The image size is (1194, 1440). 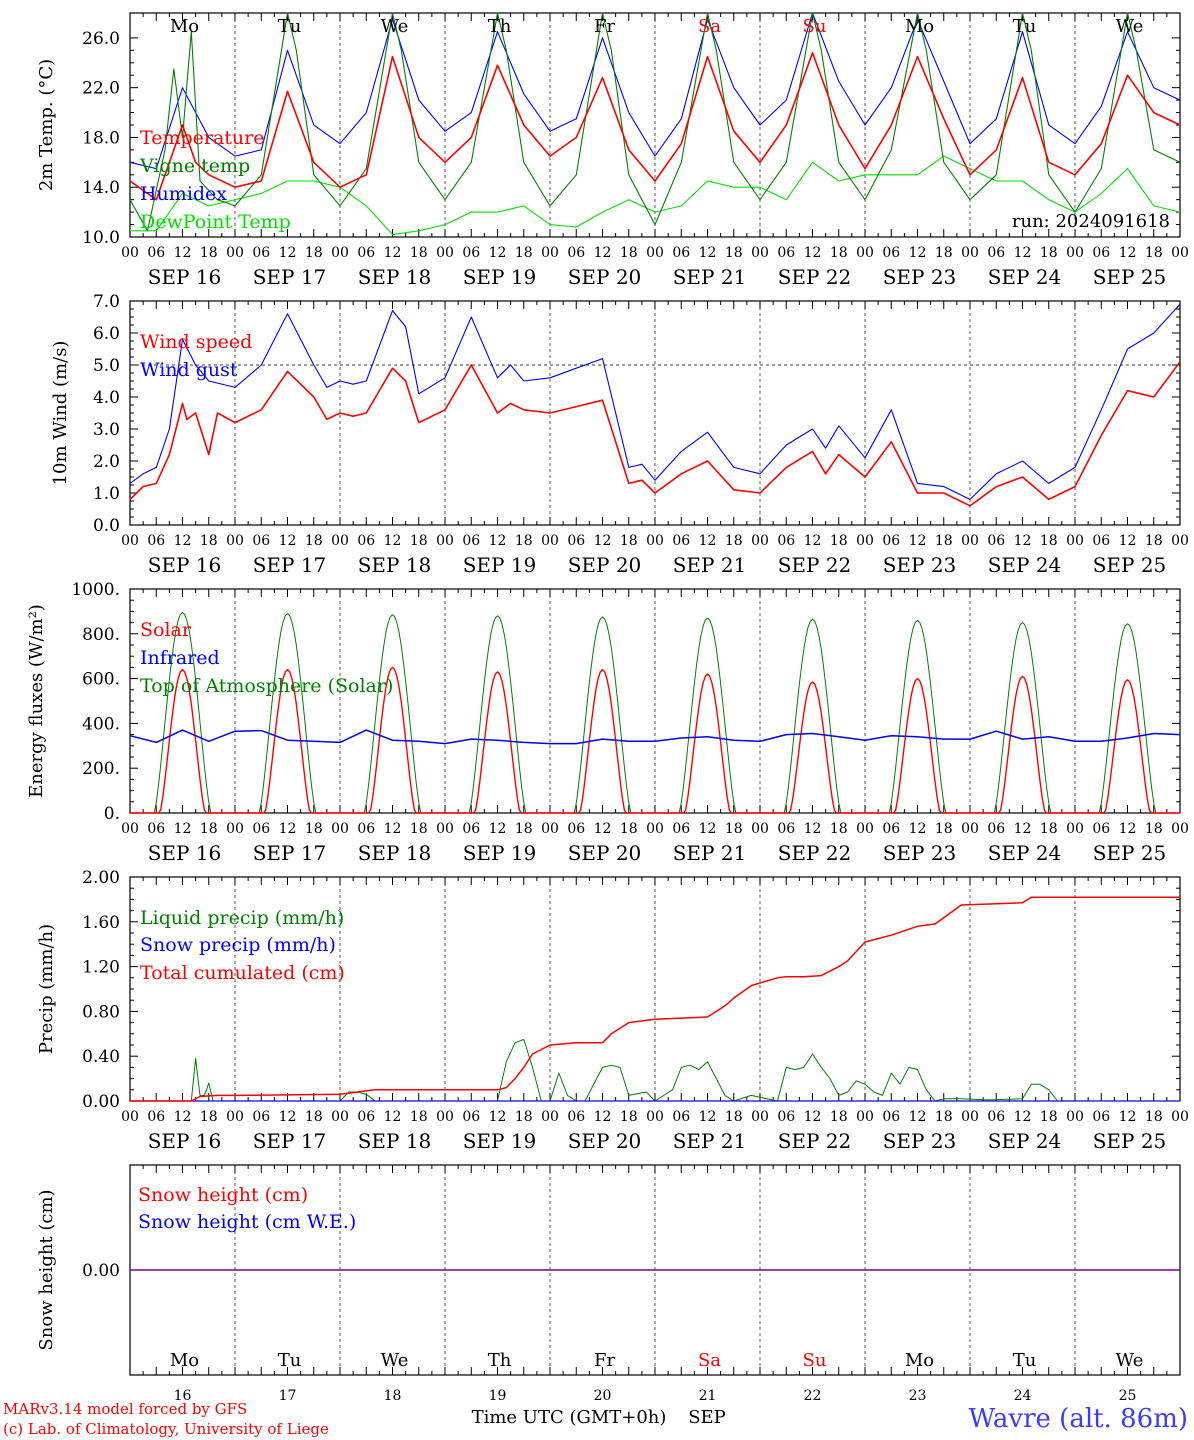 I want to click on y-tick-label: 18.0, so click(x=101, y=138).